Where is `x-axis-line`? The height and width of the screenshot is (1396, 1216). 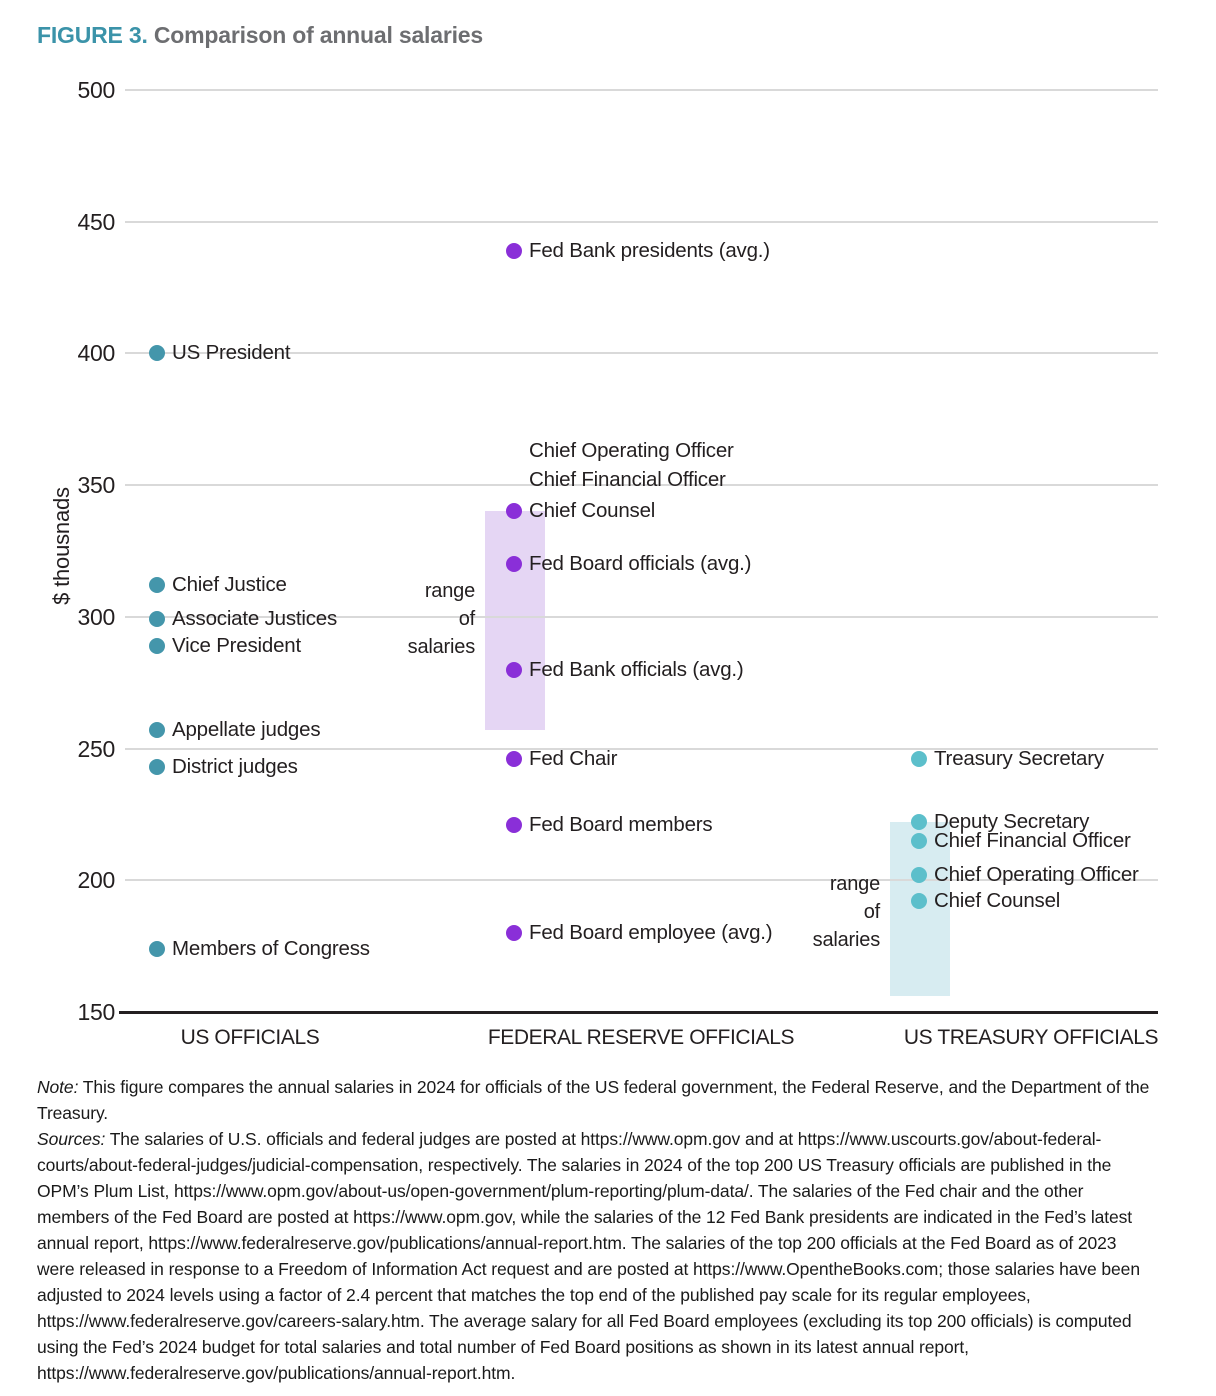
x-axis-line is located at coordinates (638, 1012).